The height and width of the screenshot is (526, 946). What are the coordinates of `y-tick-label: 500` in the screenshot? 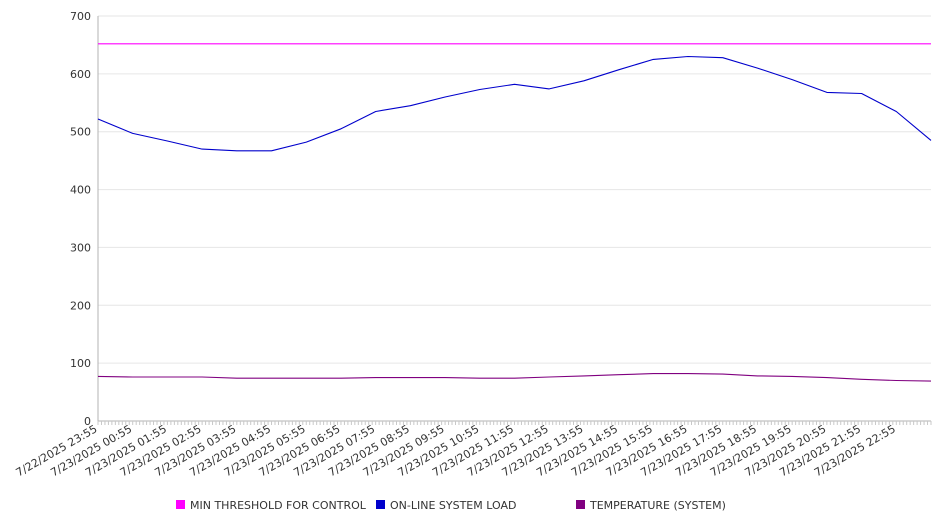 It's located at (80, 132).